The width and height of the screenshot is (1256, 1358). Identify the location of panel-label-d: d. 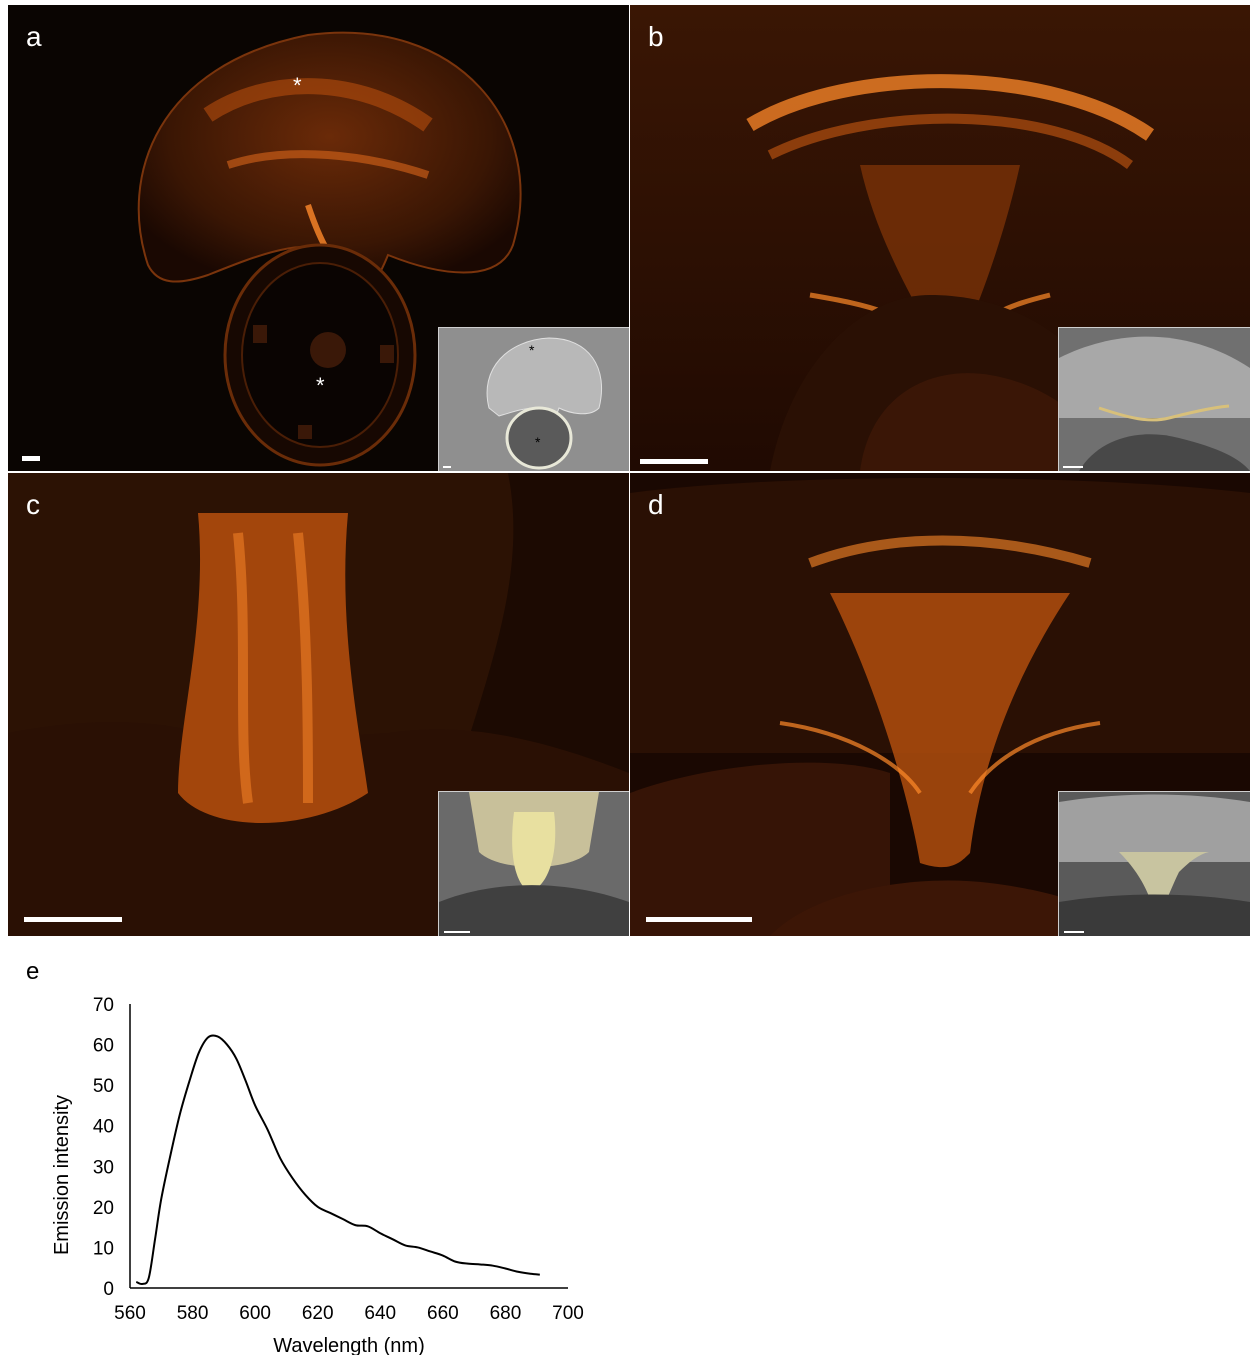
(656, 504).